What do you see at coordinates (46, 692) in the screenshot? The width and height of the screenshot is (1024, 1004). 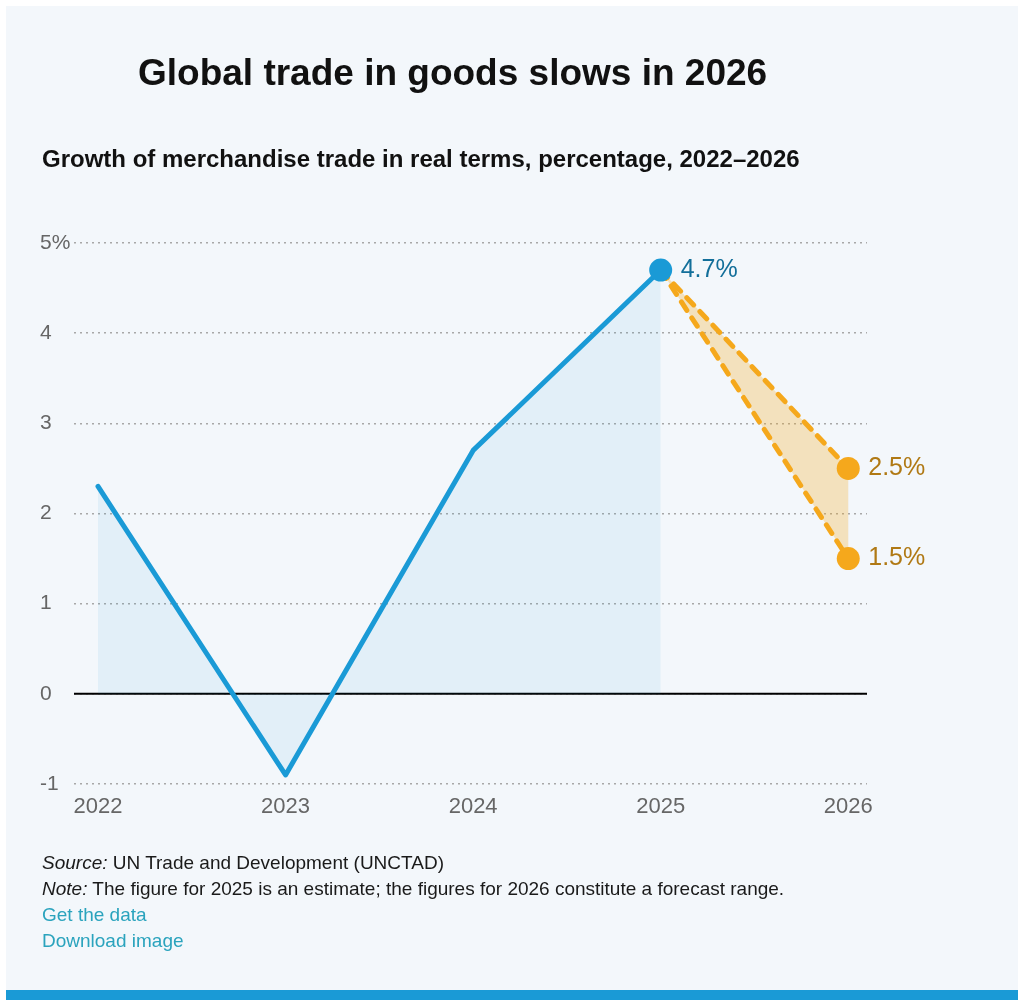 I see `y-tick-label: 0` at bounding box center [46, 692].